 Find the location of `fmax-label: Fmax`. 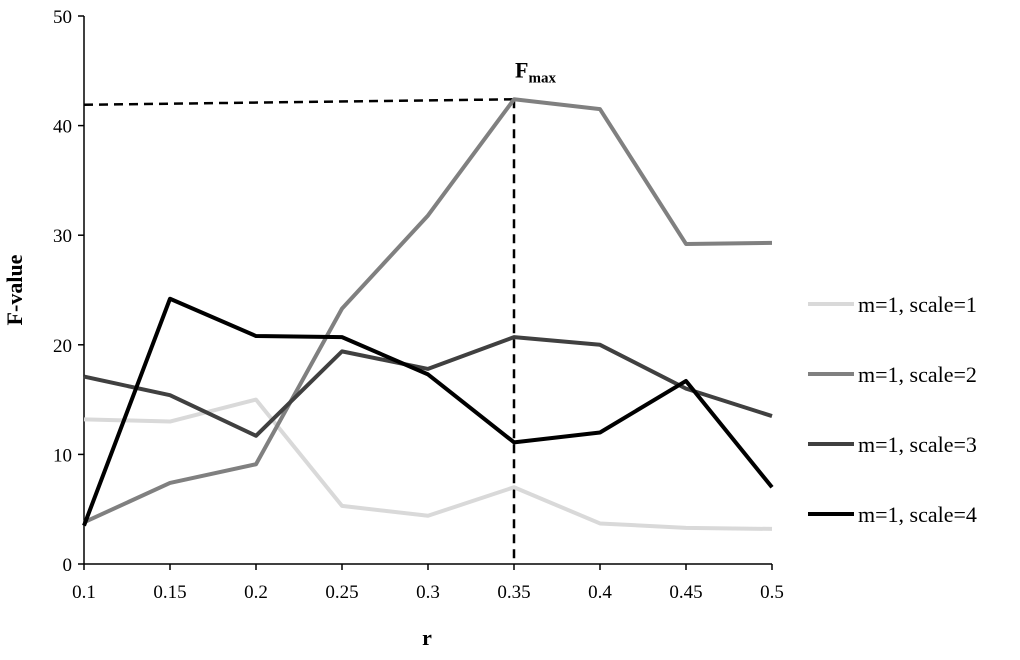

fmax-label: Fmax is located at coordinates (535, 71).